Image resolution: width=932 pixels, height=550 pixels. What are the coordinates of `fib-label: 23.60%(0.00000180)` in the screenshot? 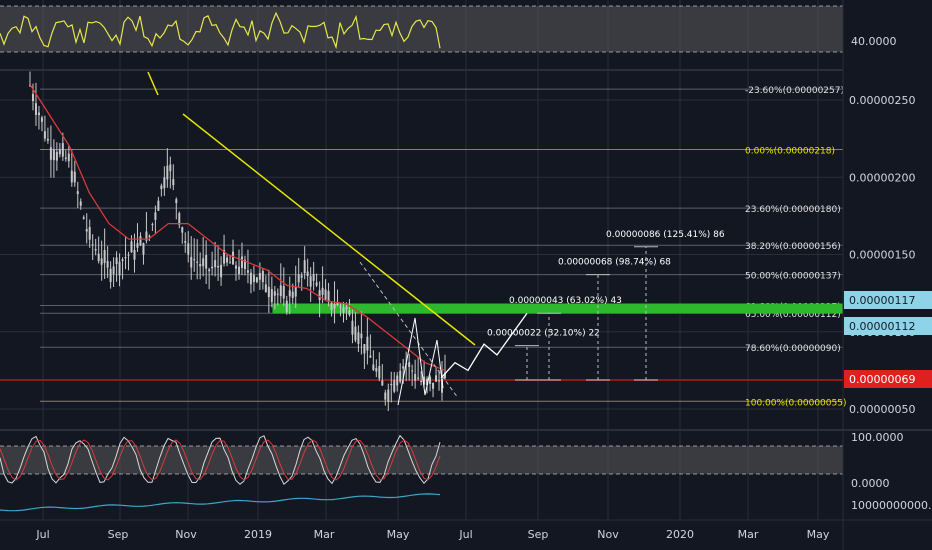 It's located at (793, 210).